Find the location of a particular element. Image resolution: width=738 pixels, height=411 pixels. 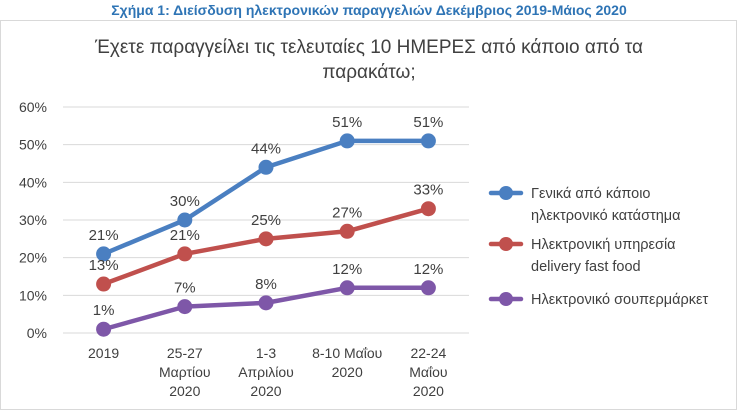

legend-label: ηλεκτρονικό κατάστημα is located at coordinates (606, 216).